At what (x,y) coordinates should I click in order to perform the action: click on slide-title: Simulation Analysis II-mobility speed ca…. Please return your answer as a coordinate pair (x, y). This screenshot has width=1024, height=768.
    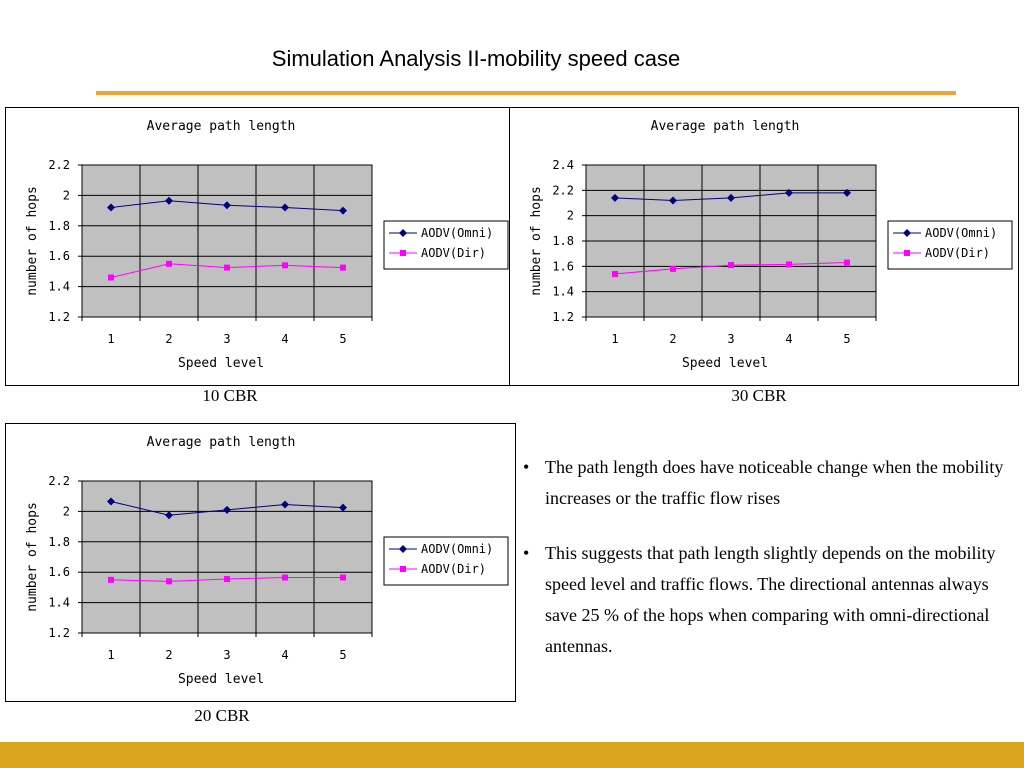
    Looking at the image, I should click on (476, 58).